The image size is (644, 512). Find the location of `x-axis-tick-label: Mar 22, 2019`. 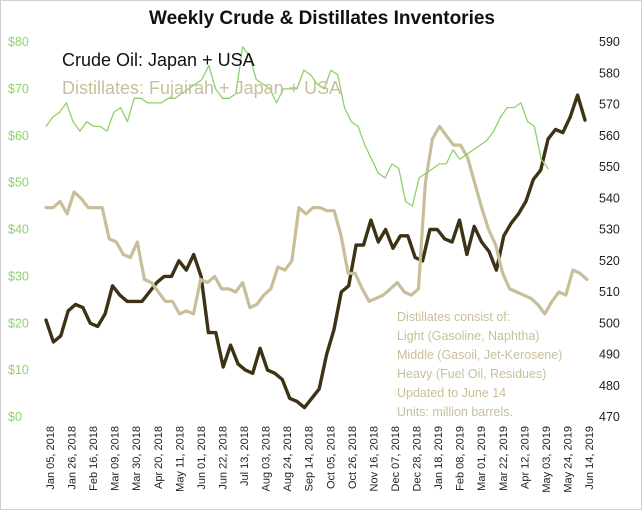

x-axis-tick-label: Mar 22, 2019 is located at coordinates (504, 458).